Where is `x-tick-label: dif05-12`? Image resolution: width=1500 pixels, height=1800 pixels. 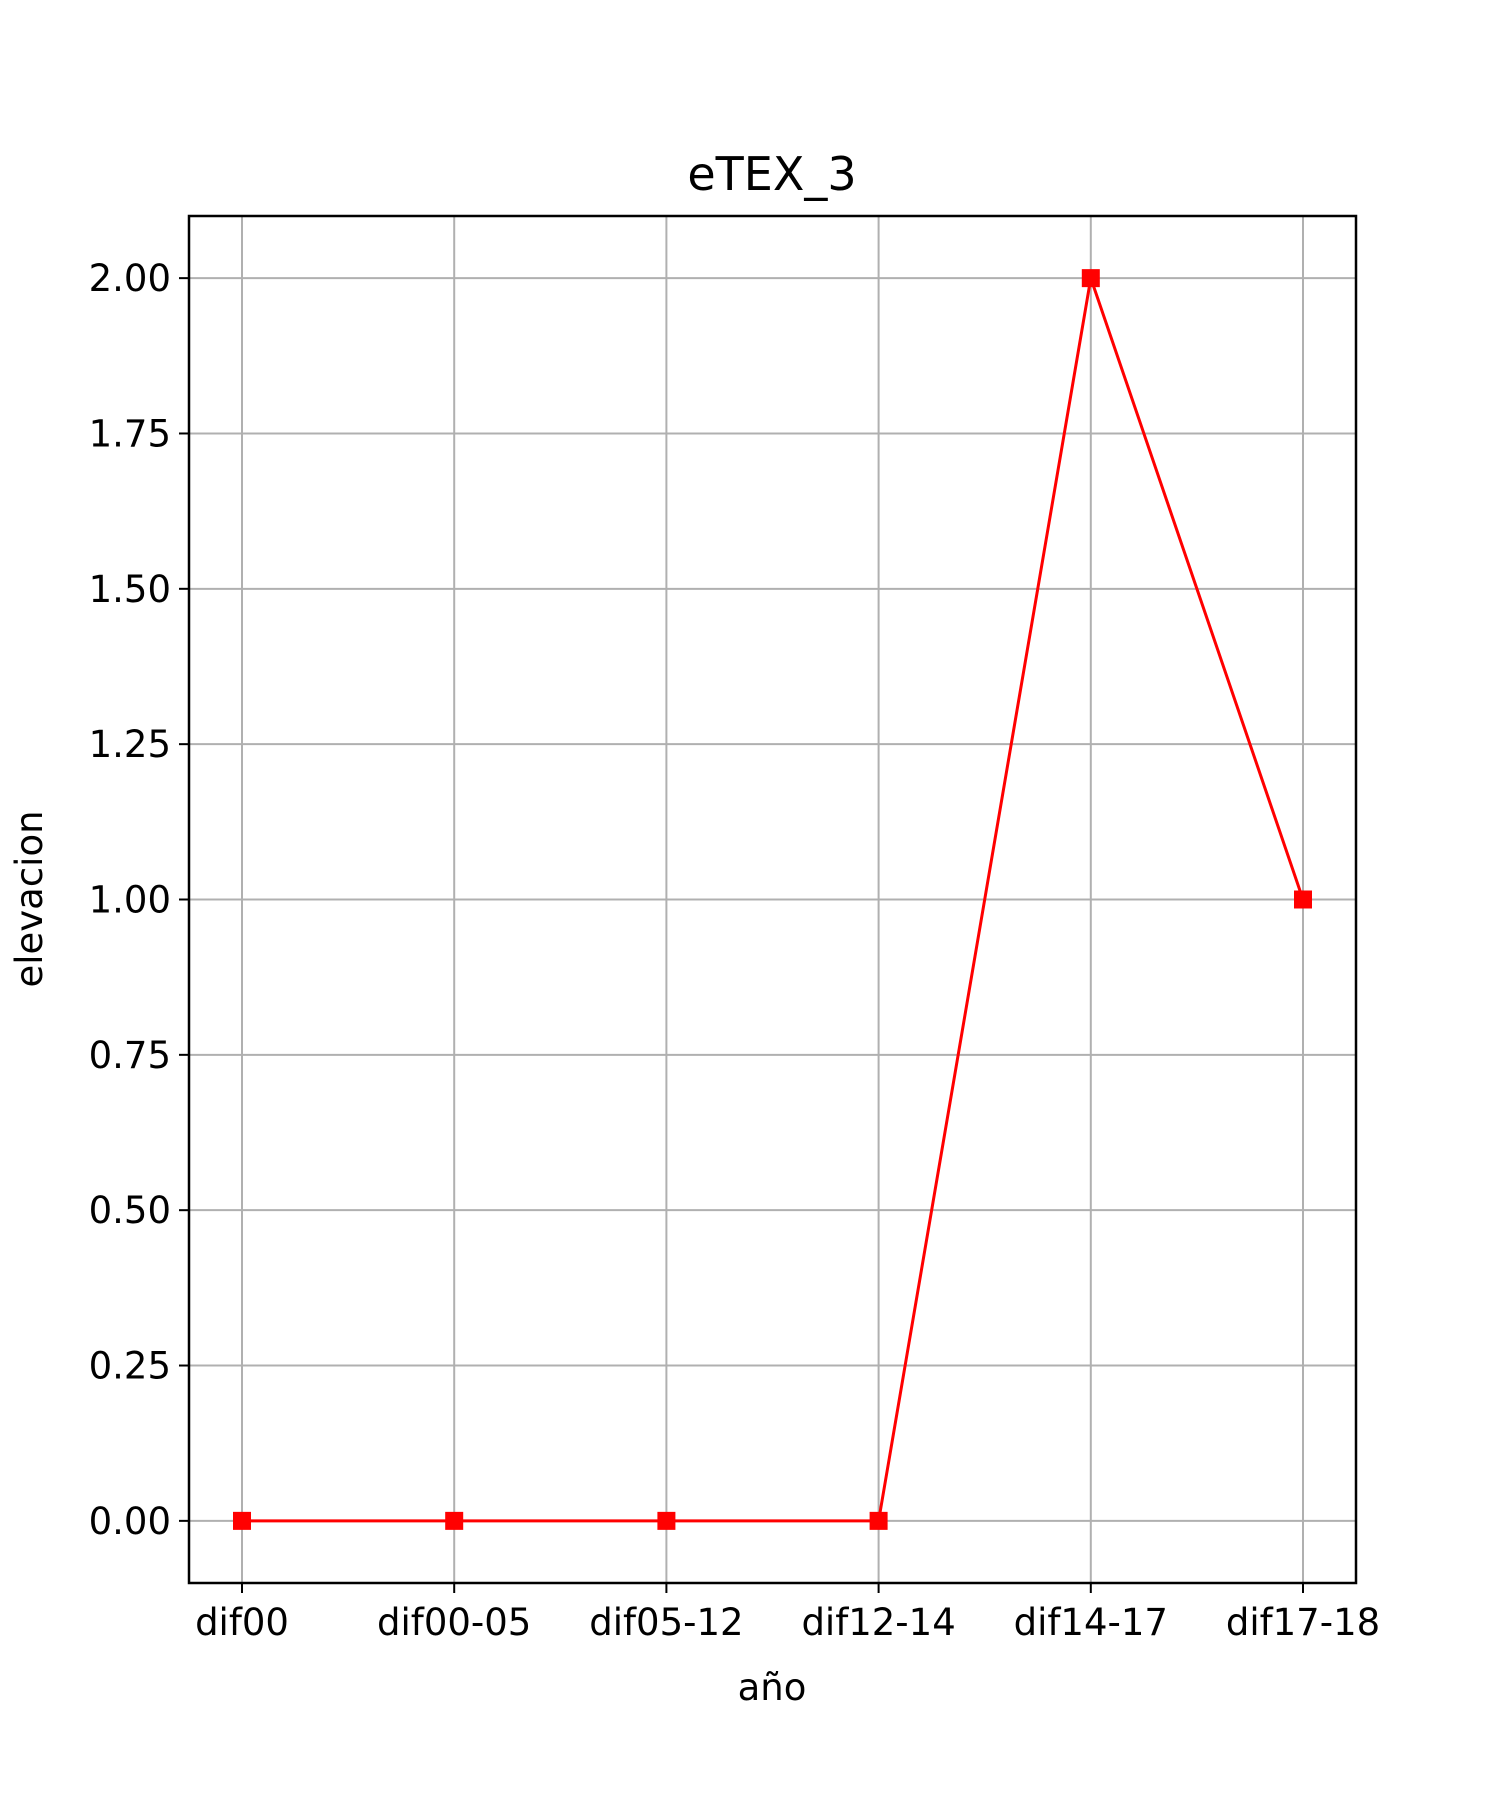 x-tick-label: dif05-12 is located at coordinates (666, 1622).